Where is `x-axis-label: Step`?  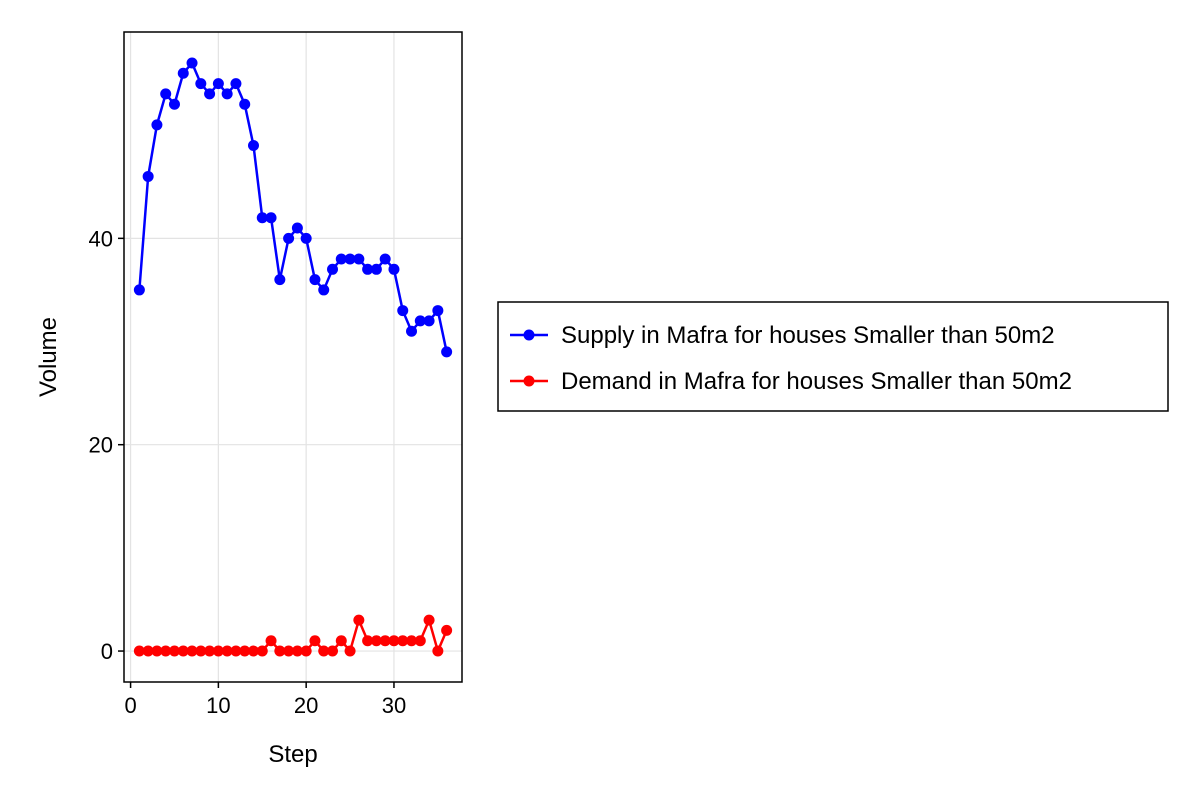
x-axis-label: Step is located at coordinates (292, 754).